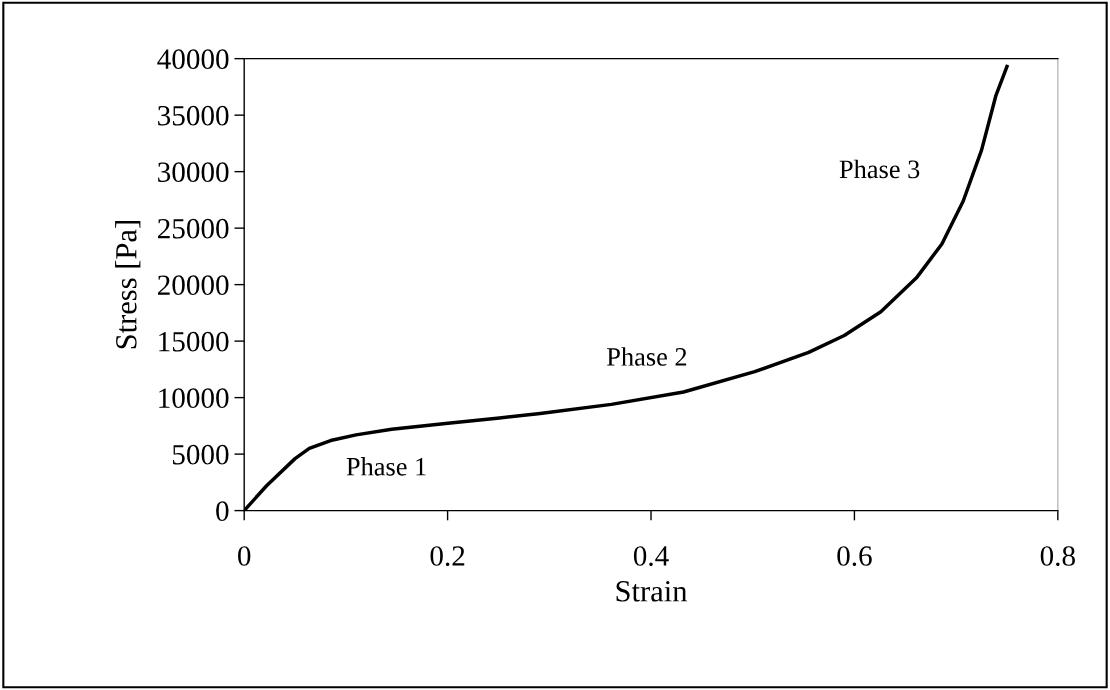 The height and width of the screenshot is (690, 1110). I want to click on annotation: Phase 1, so click(386, 466).